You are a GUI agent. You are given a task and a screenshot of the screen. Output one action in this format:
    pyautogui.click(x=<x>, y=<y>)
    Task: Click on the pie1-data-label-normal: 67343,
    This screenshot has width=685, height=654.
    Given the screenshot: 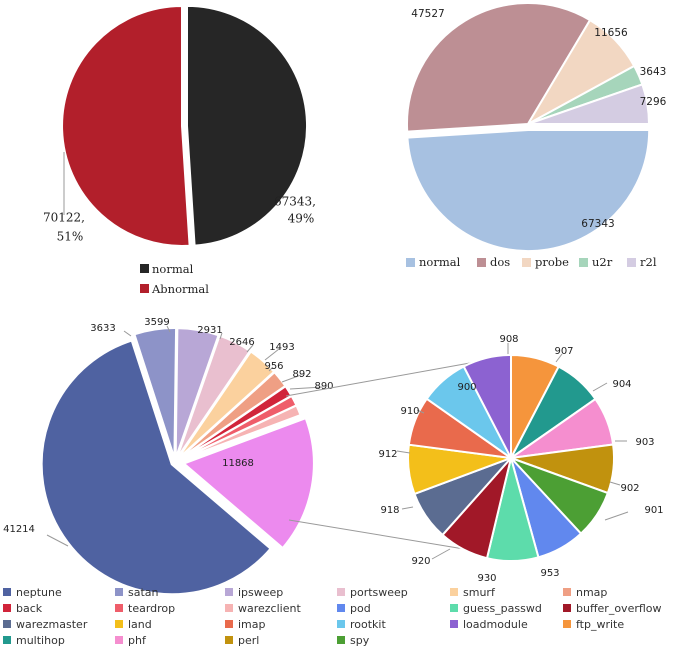 What is the action you would take?
    pyautogui.click(x=295, y=202)
    